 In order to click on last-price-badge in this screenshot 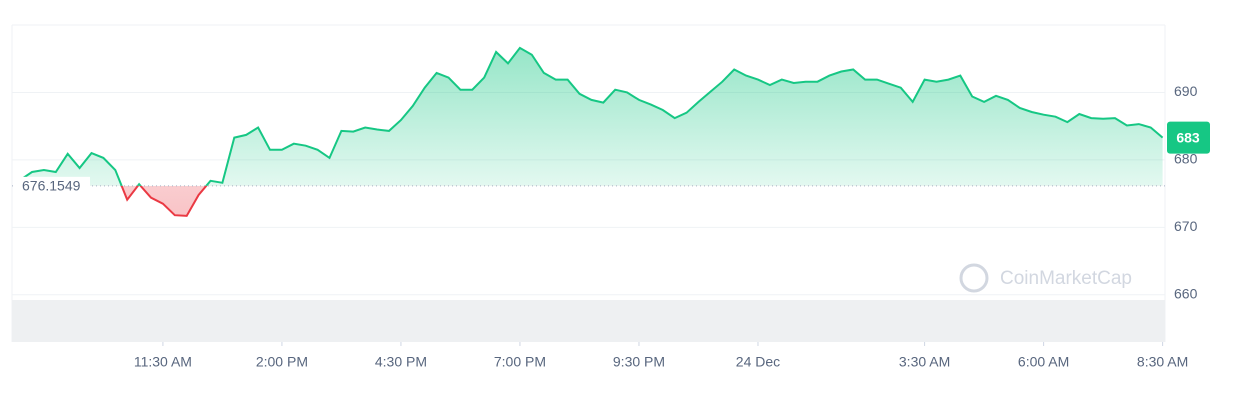, I will do `click(1188, 137)`.